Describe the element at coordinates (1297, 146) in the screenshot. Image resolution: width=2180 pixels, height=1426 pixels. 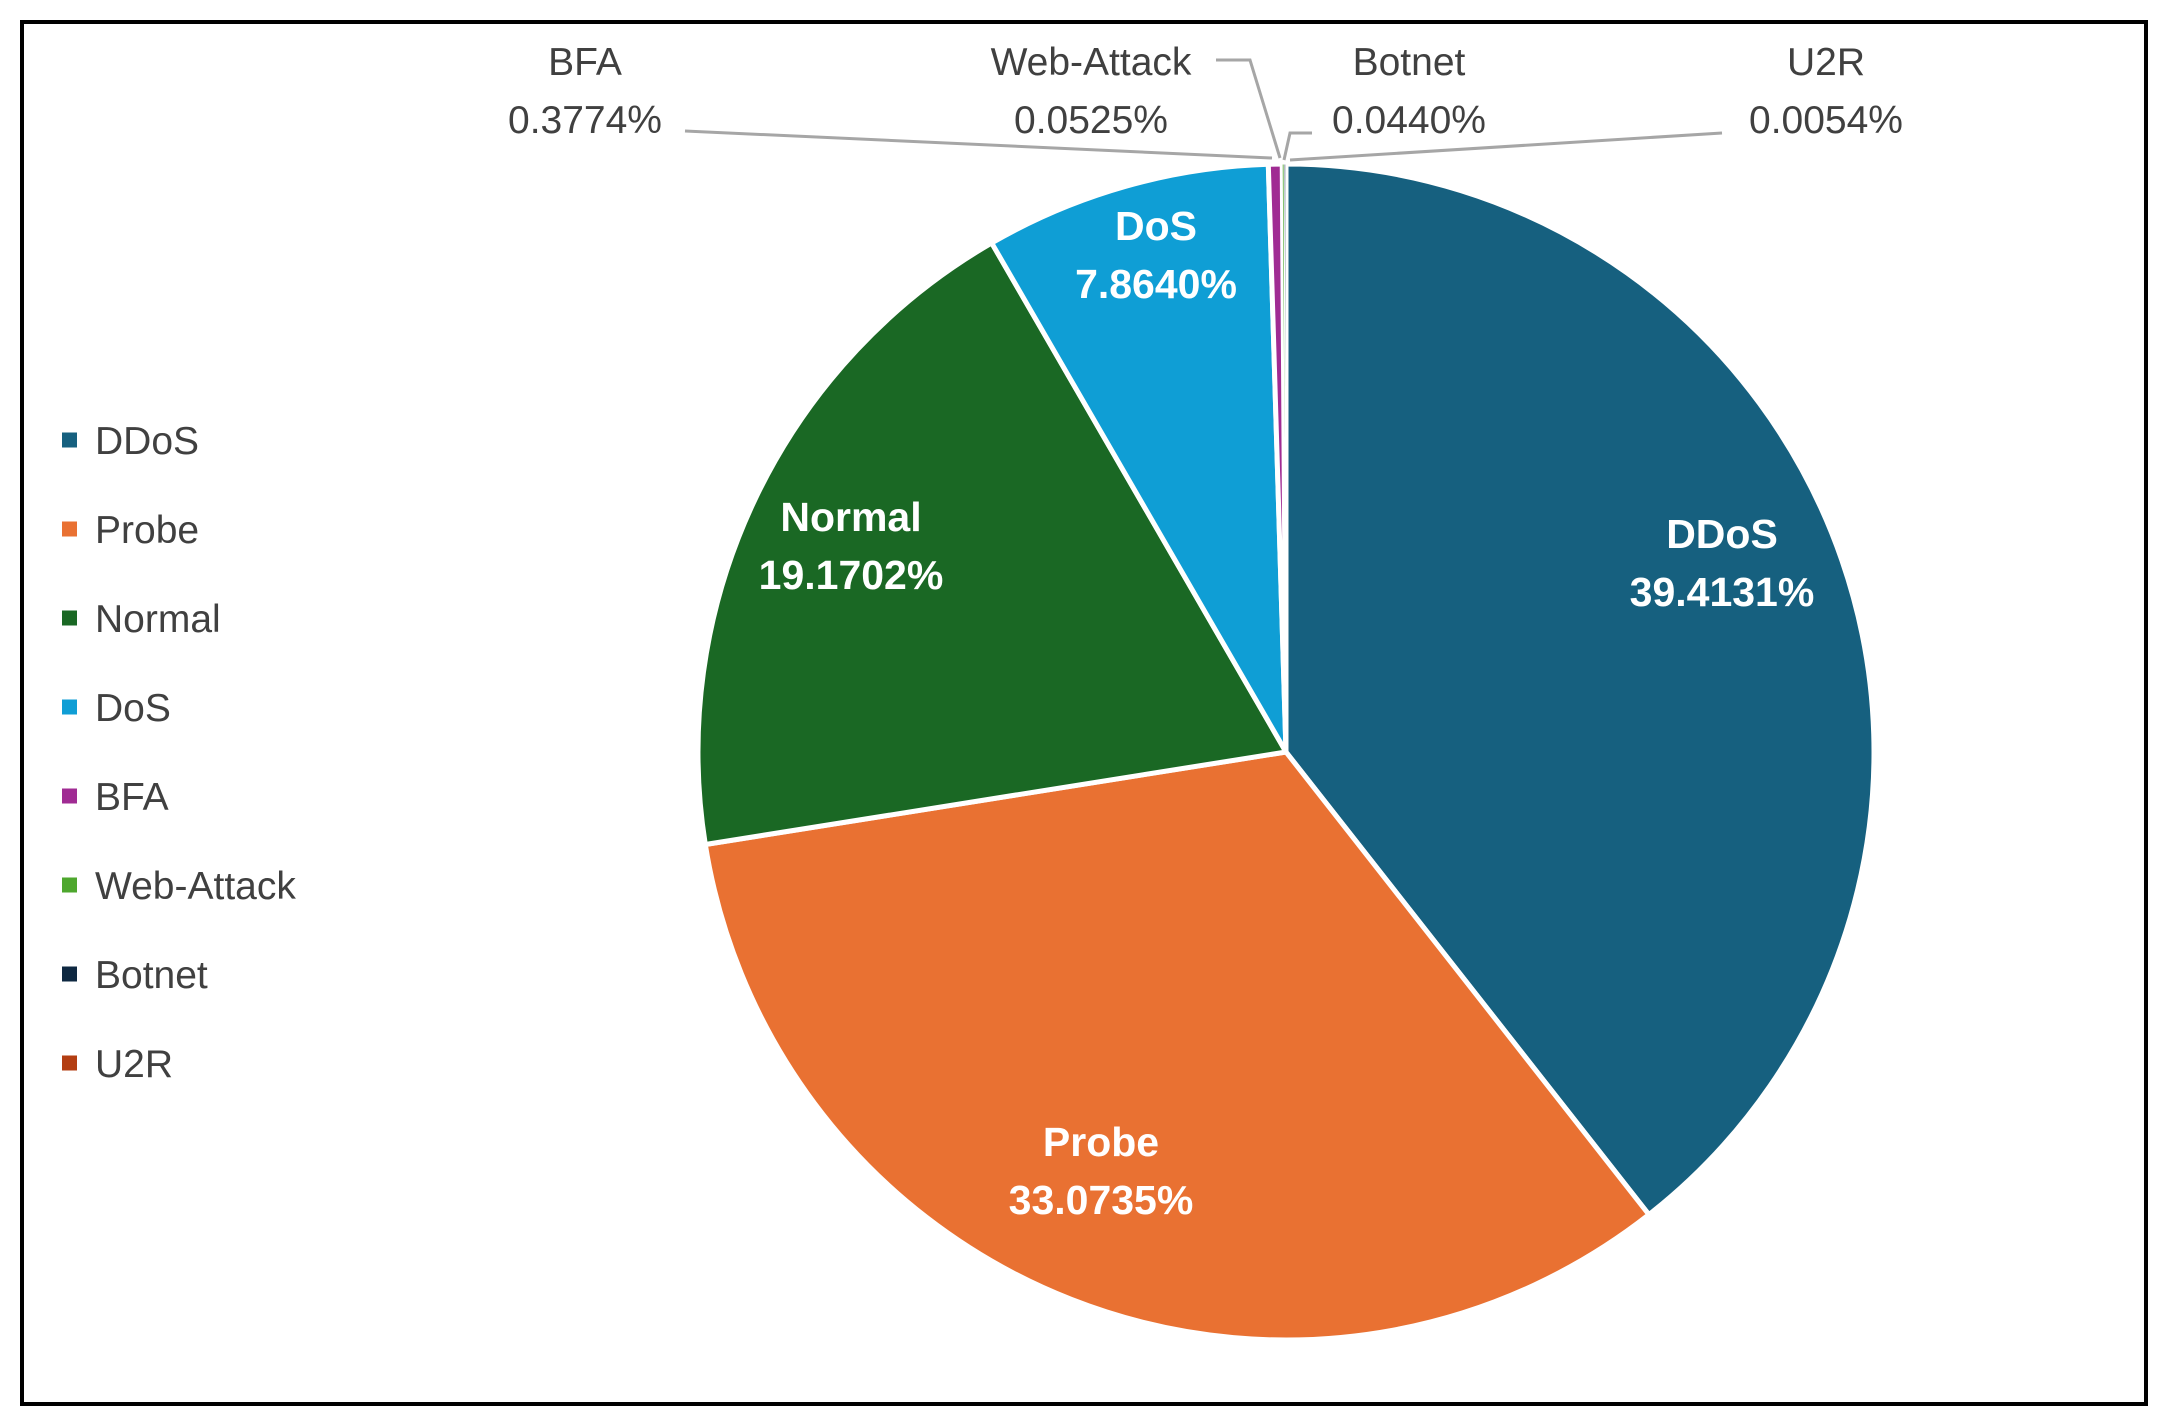
I see `leader-line-botnet` at that location.